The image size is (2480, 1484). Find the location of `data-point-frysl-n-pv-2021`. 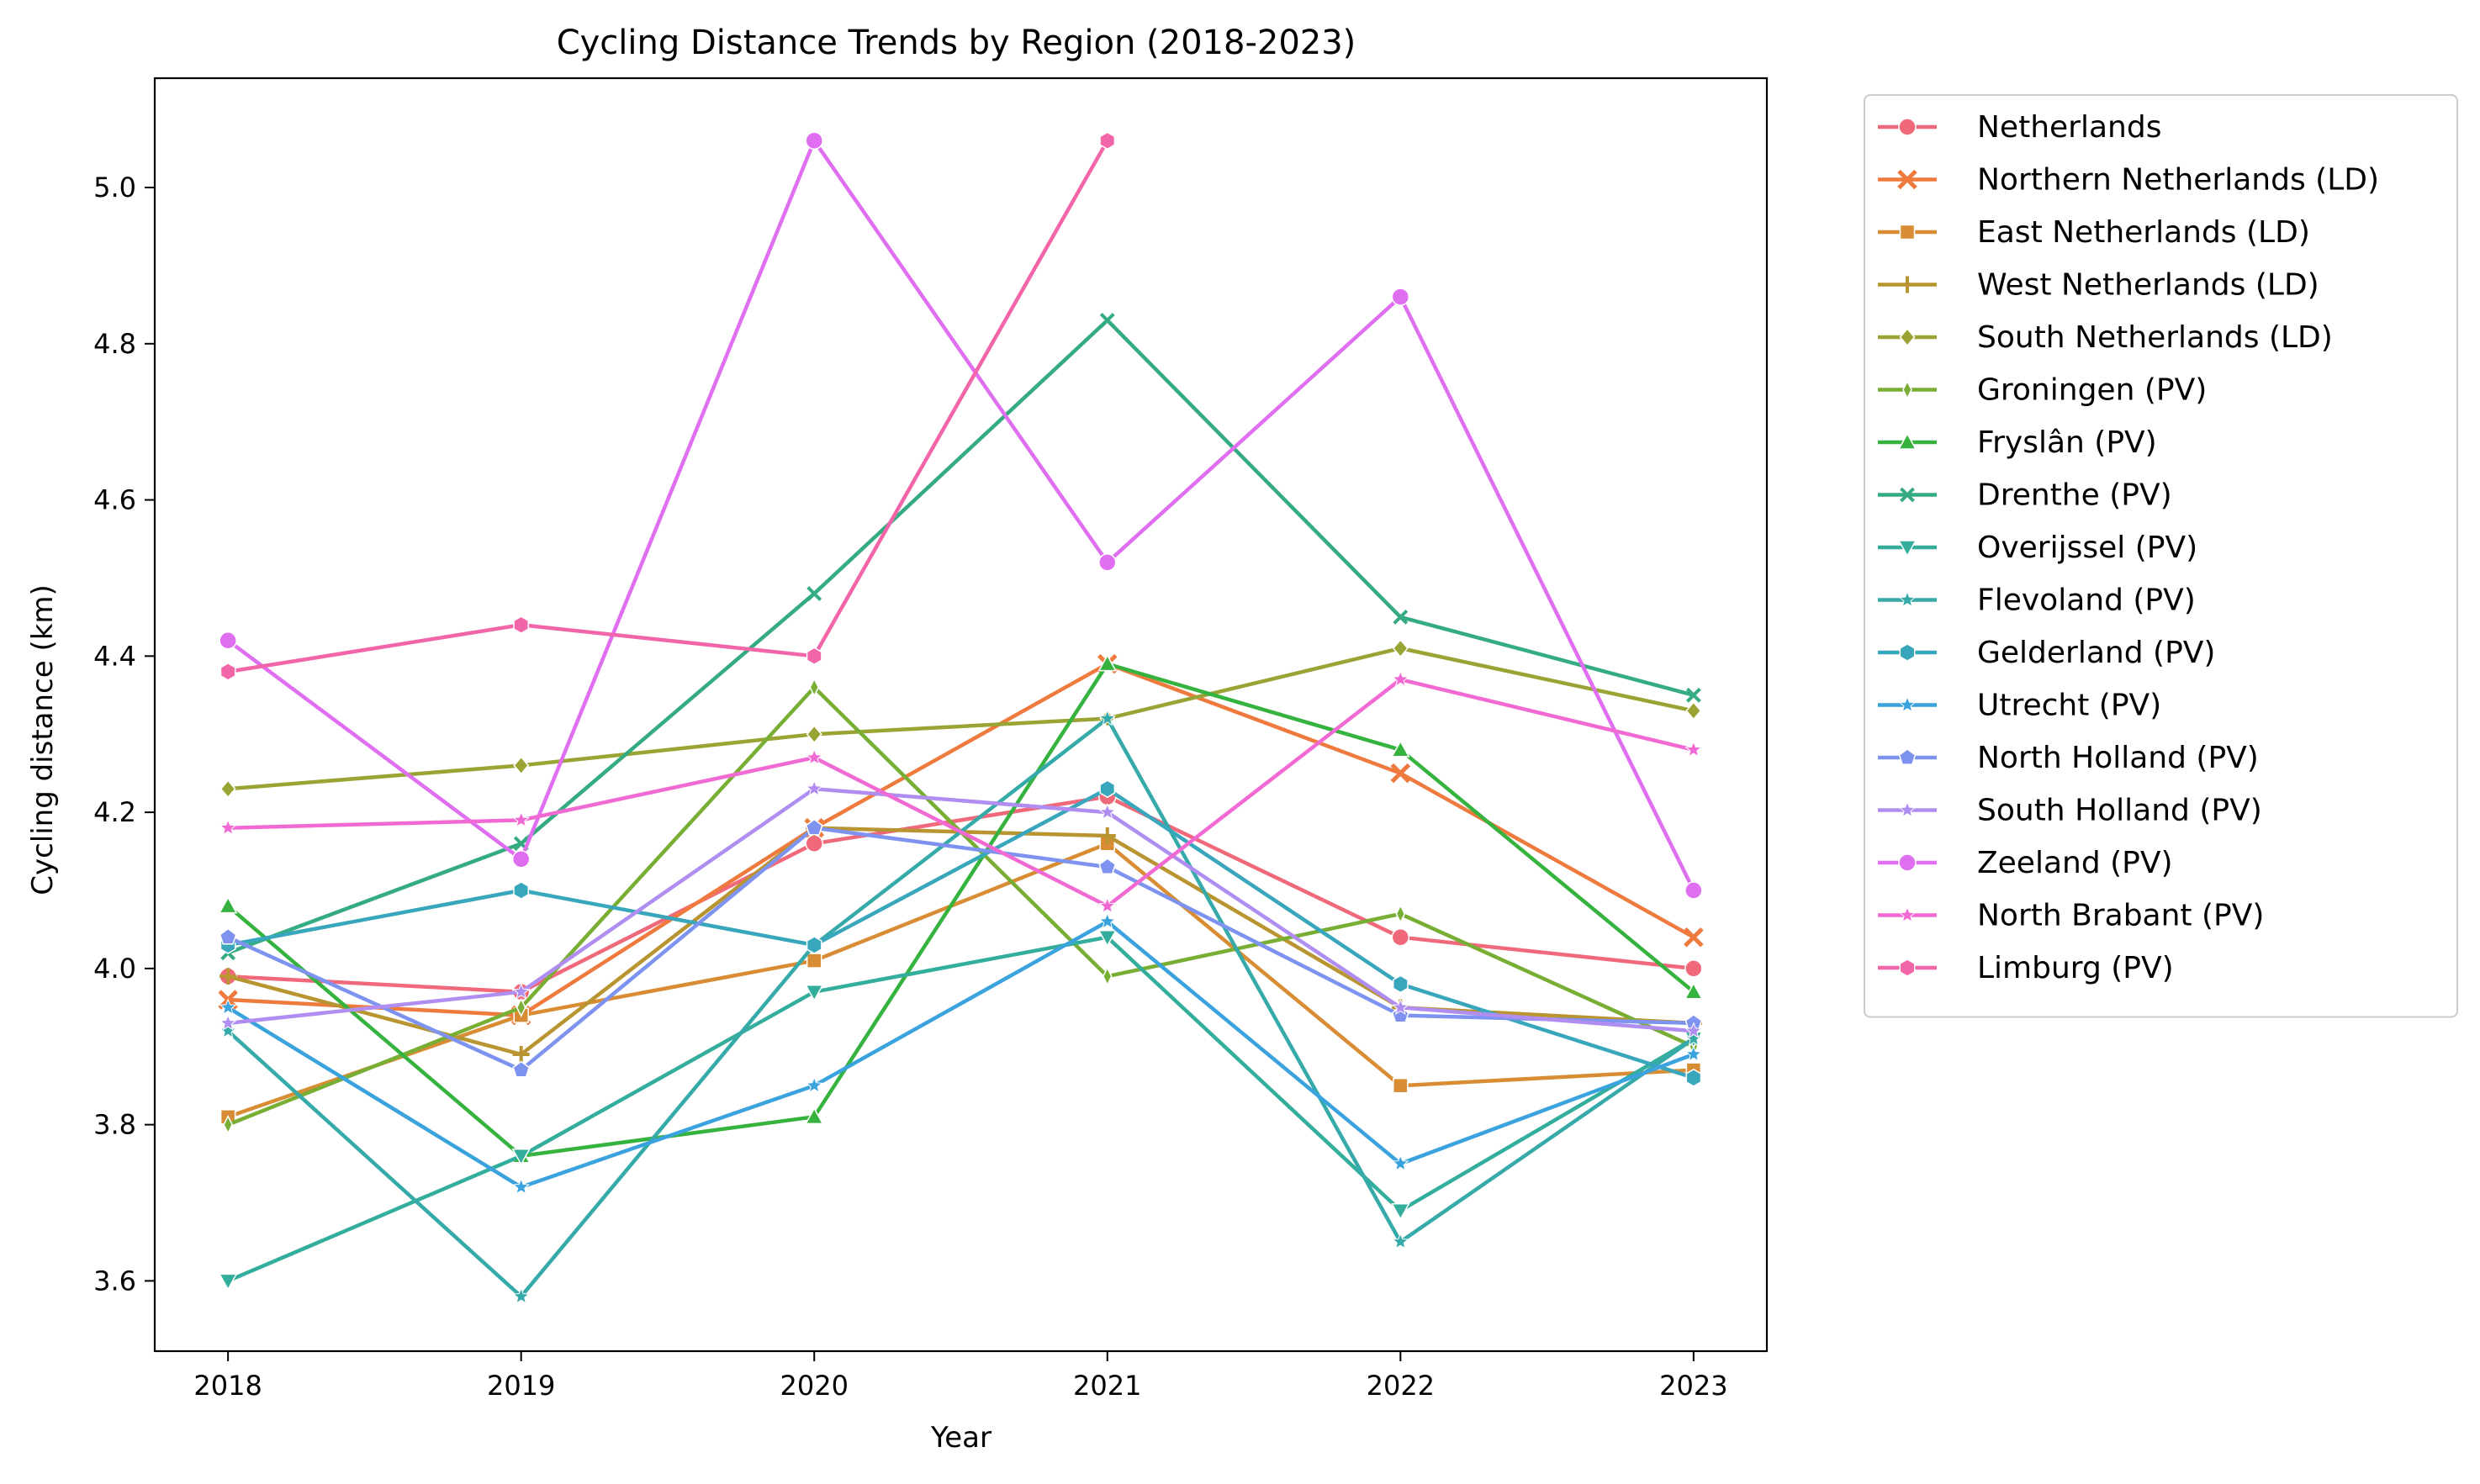

data-point-frysl-n-pv-2021 is located at coordinates (1107, 663).